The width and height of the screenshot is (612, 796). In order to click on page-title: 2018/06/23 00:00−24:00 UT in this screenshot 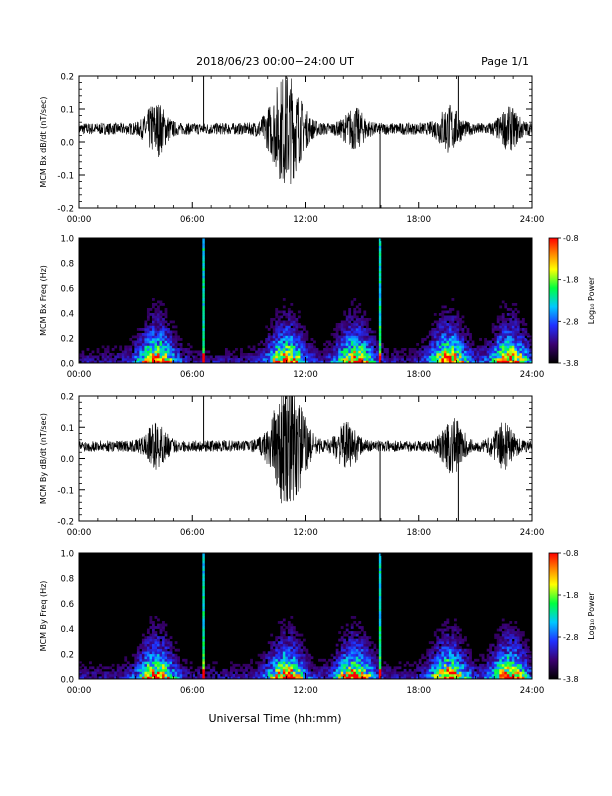, I will do `click(275, 61)`.